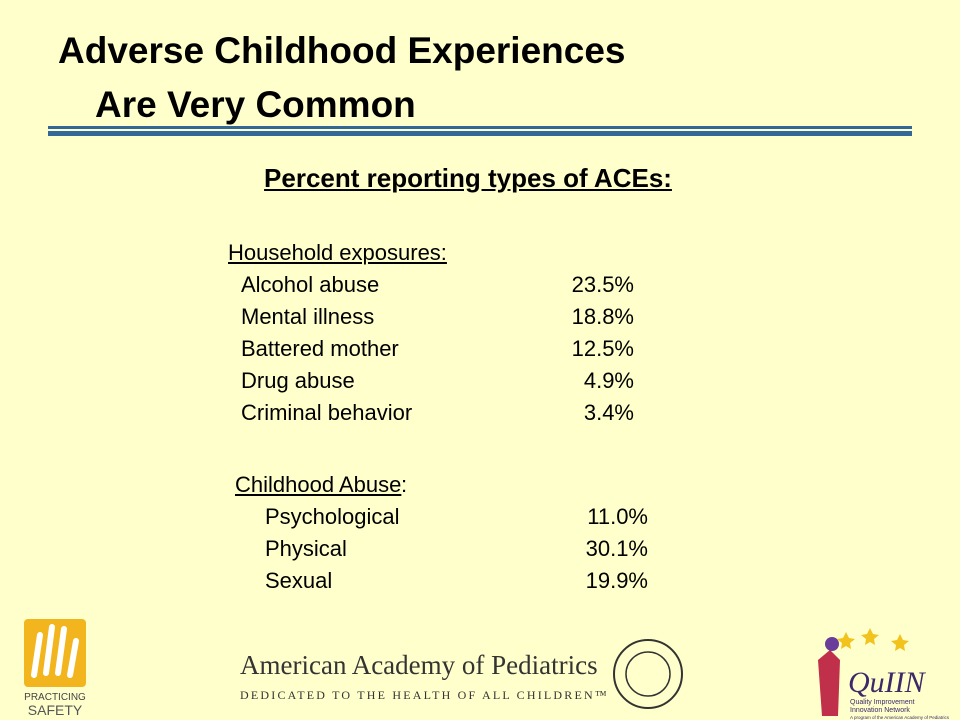  I want to click on logo-text: Innovation Network, so click(880, 710).